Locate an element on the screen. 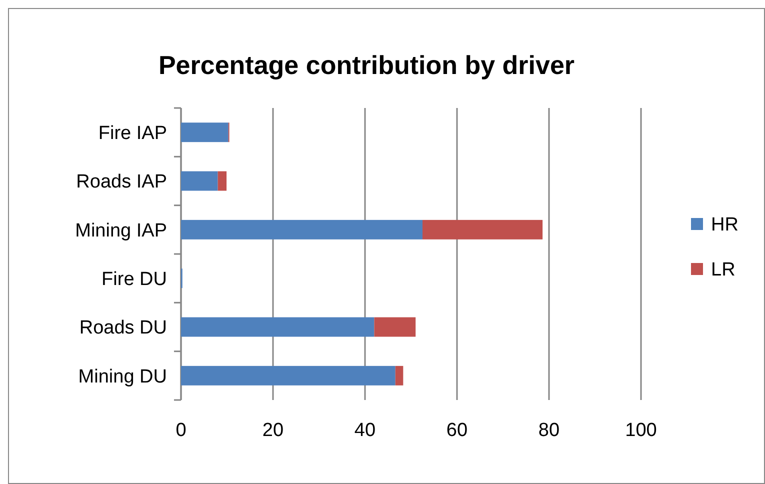  legend-label: LR is located at coordinates (723, 270).